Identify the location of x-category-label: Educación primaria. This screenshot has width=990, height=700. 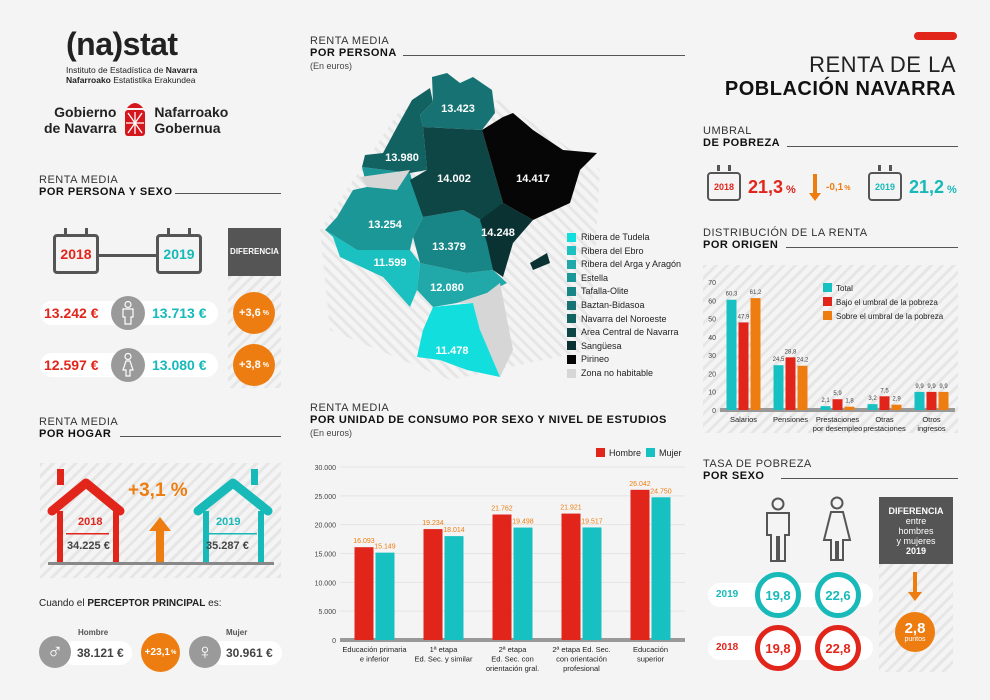
(374, 649).